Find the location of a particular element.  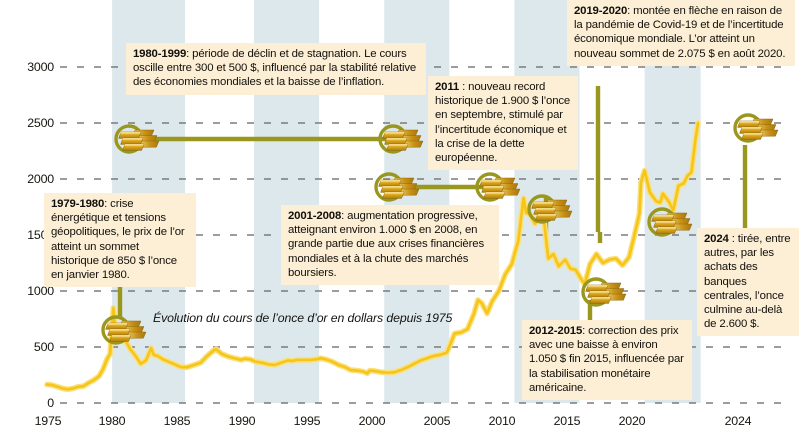

y-tick-2000: 2000 is located at coordinates (40, 179).